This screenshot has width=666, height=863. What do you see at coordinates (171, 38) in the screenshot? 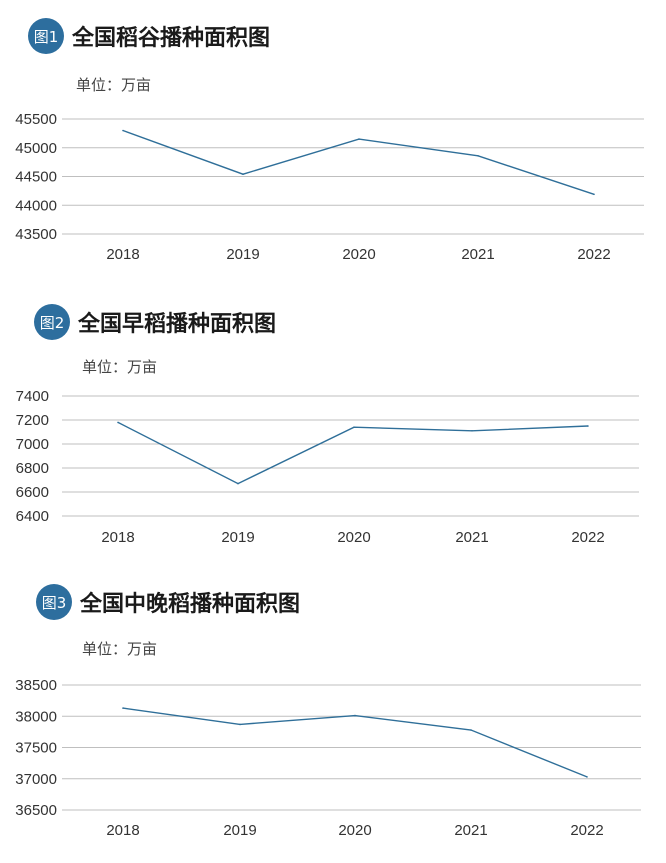
I see `chart-title-1: 全国稻谷播种面积图` at bounding box center [171, 38].